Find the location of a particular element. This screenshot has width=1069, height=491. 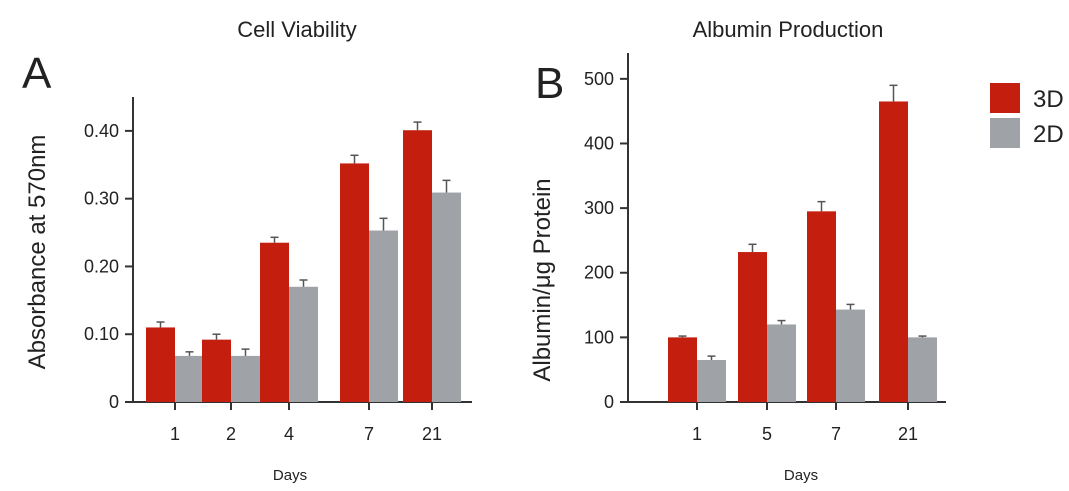

y-tick-label: 0.30 is located at coordinates (101, 199).